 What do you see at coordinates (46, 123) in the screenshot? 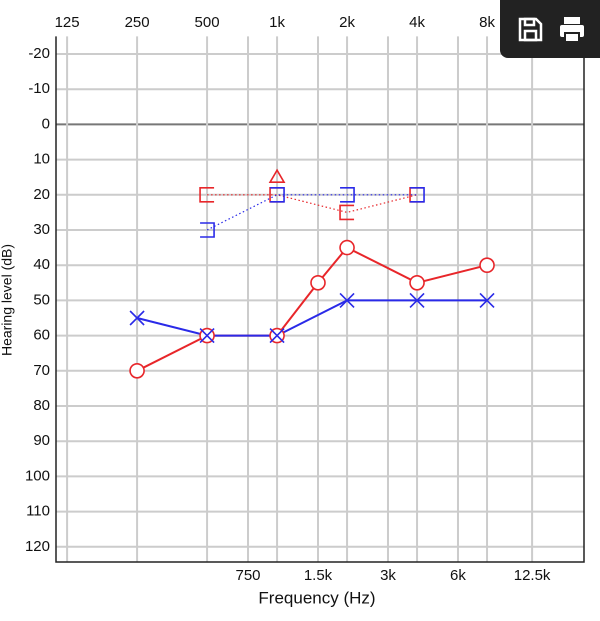
I see `y-tick-label: 0` at bounding box center [46, 123].